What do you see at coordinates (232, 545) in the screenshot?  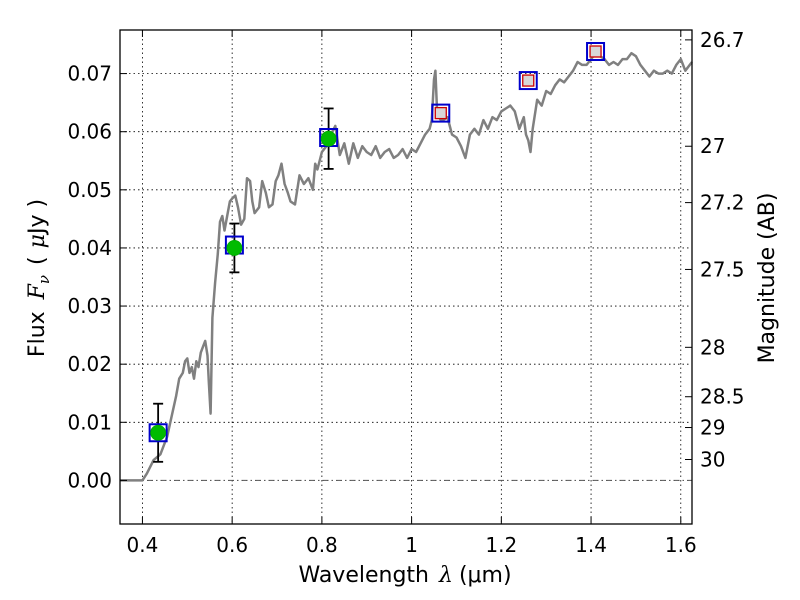 I see `x-tick-label: 0.6` at bounding box center [232, 545].